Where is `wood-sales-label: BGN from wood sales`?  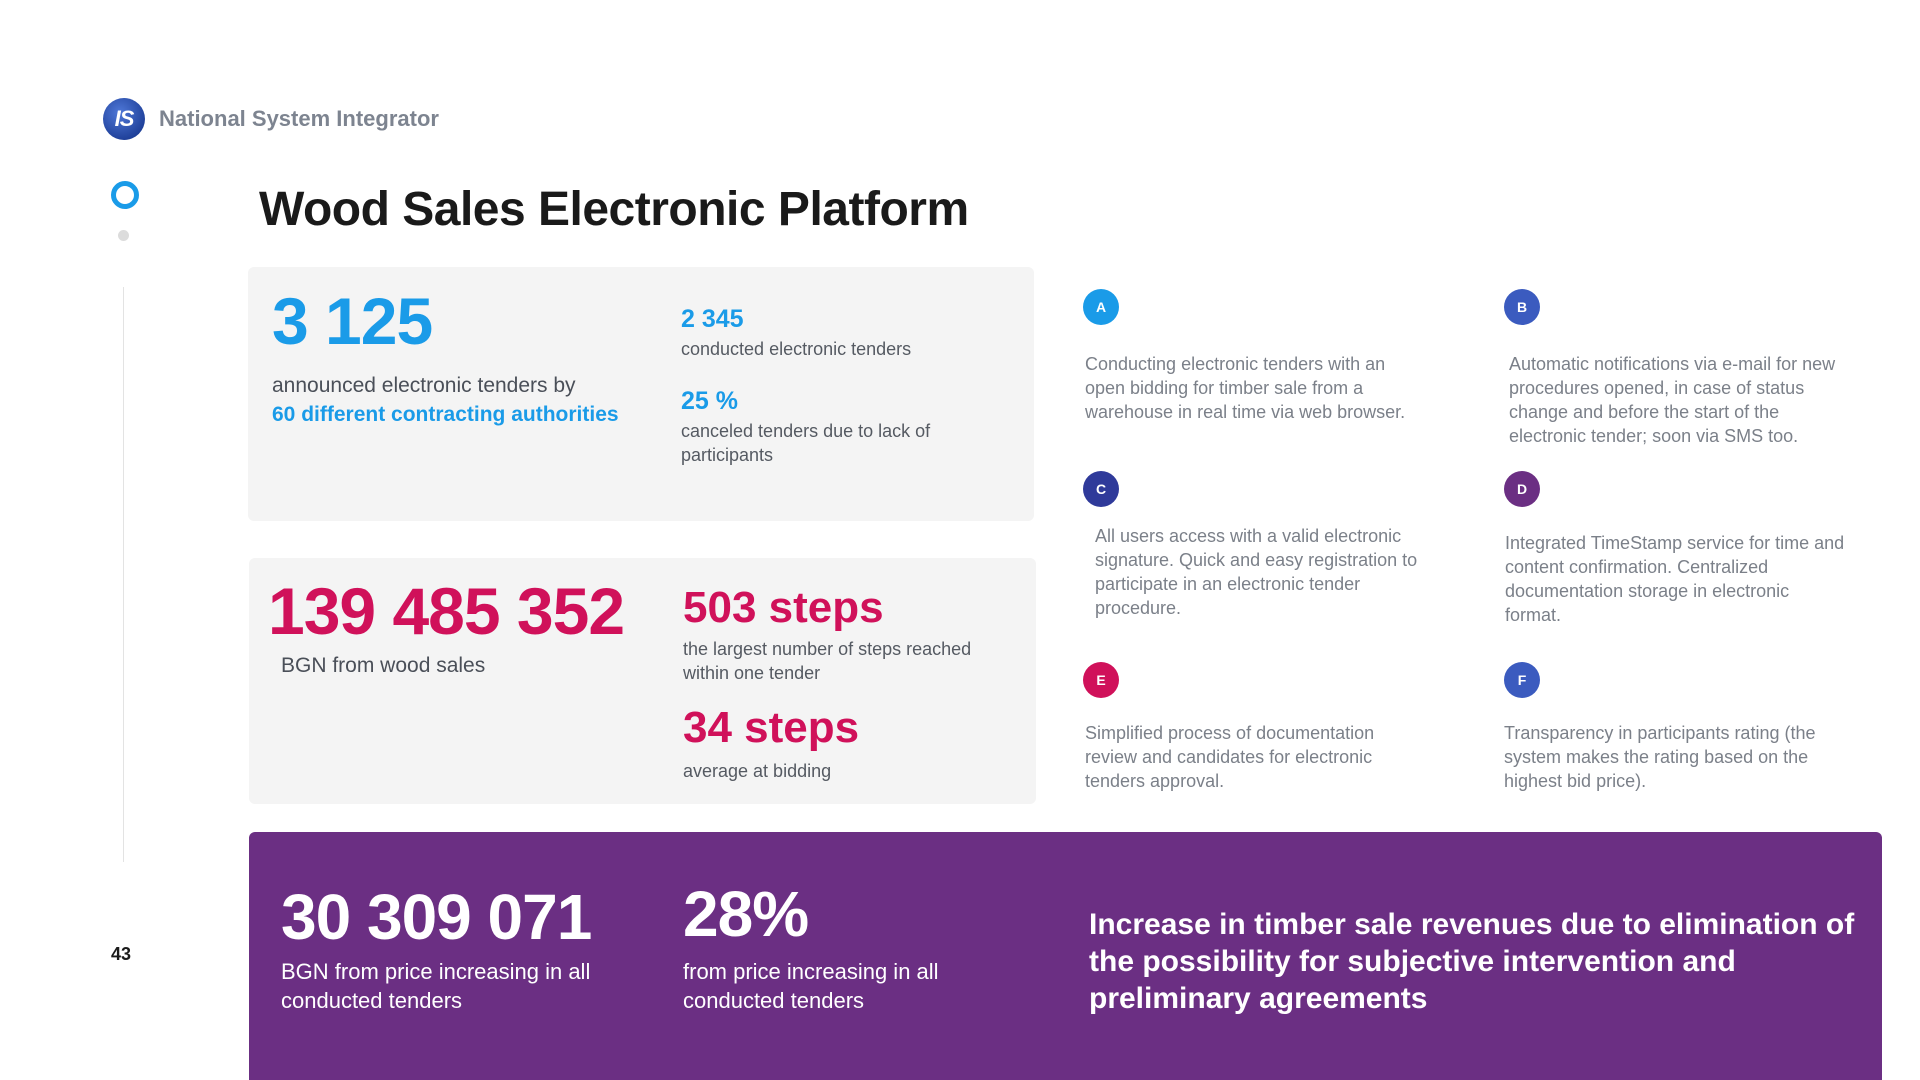 wood-sales-label: BGN from wood sales is located at coordinates (383, 665).